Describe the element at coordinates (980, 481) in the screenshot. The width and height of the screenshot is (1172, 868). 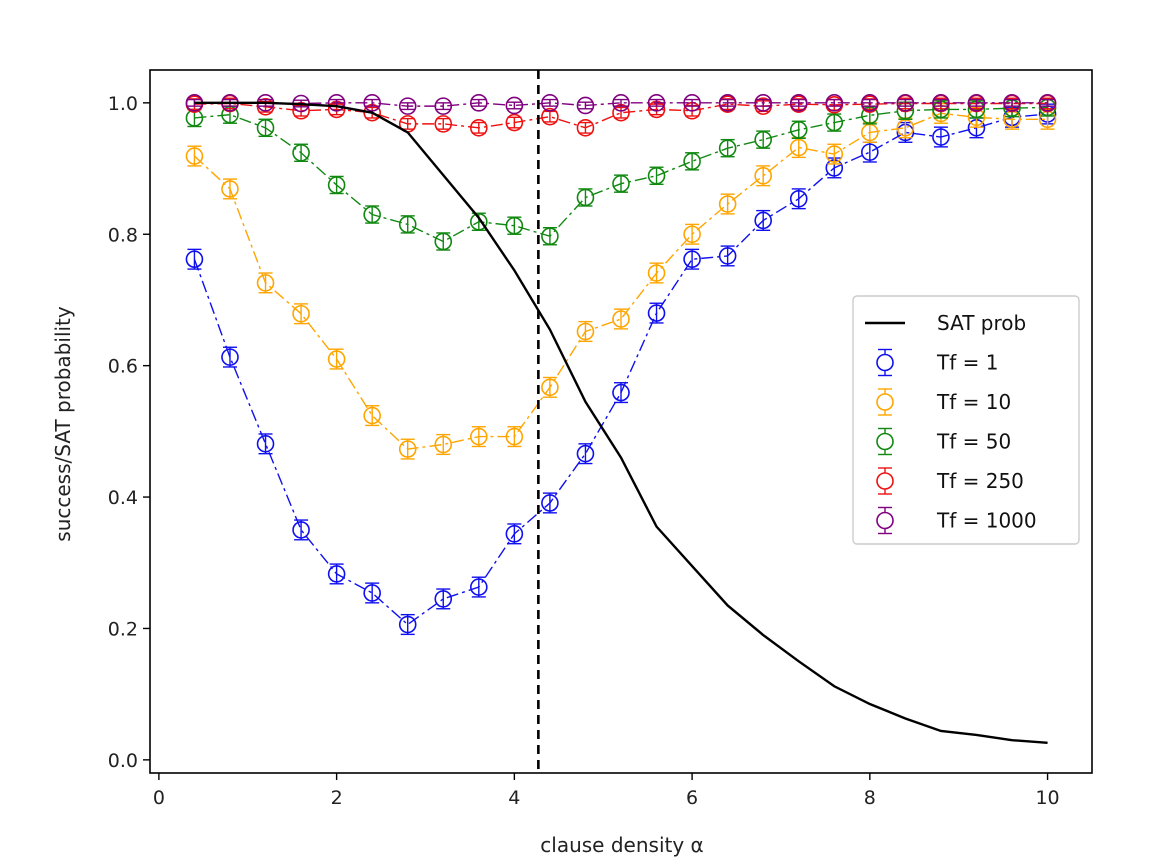
I see `legend-label: Tf = 250` at that location.